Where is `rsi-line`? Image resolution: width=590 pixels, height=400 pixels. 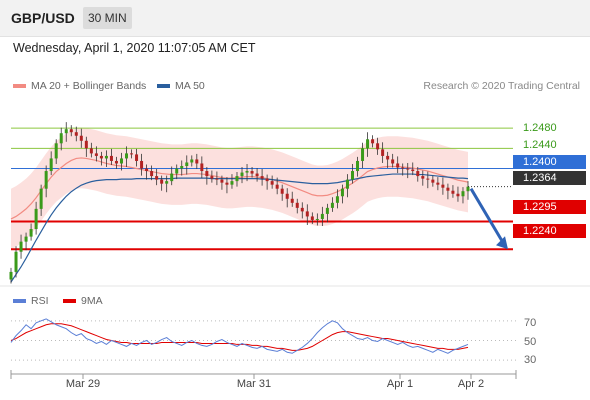
rsi-line is located at coordinates (239, 336).